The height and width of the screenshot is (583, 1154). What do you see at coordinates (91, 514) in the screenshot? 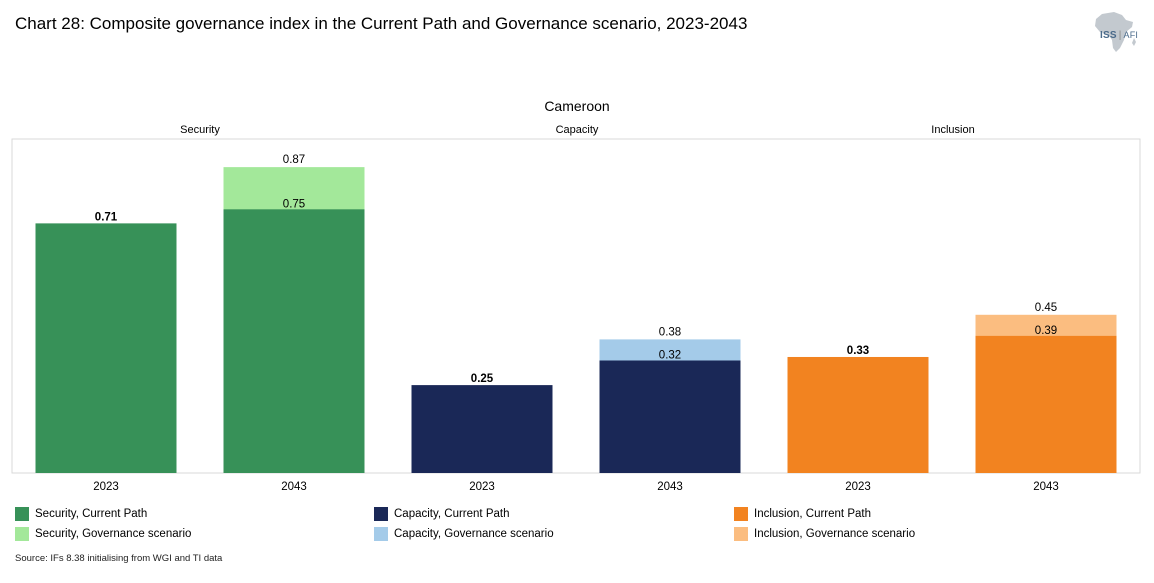
I see `legend-label: Security, Current Path` at bounding box center [91, 514].